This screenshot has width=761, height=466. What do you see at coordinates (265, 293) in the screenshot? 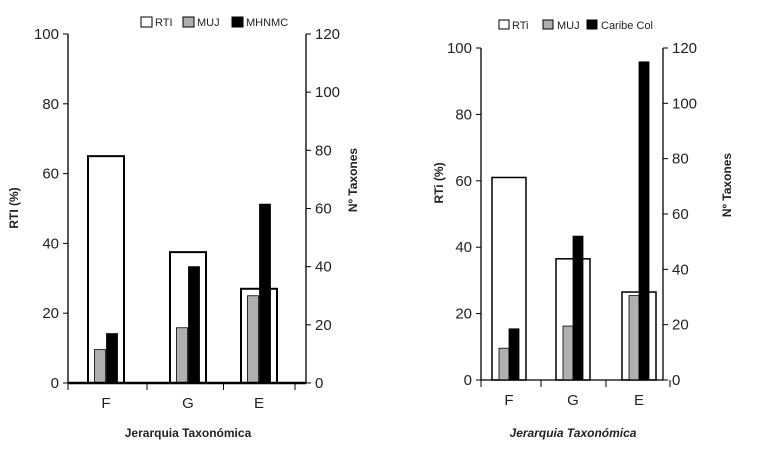
I see `bar-mhnmc-e` at bounding box center [265, 293].